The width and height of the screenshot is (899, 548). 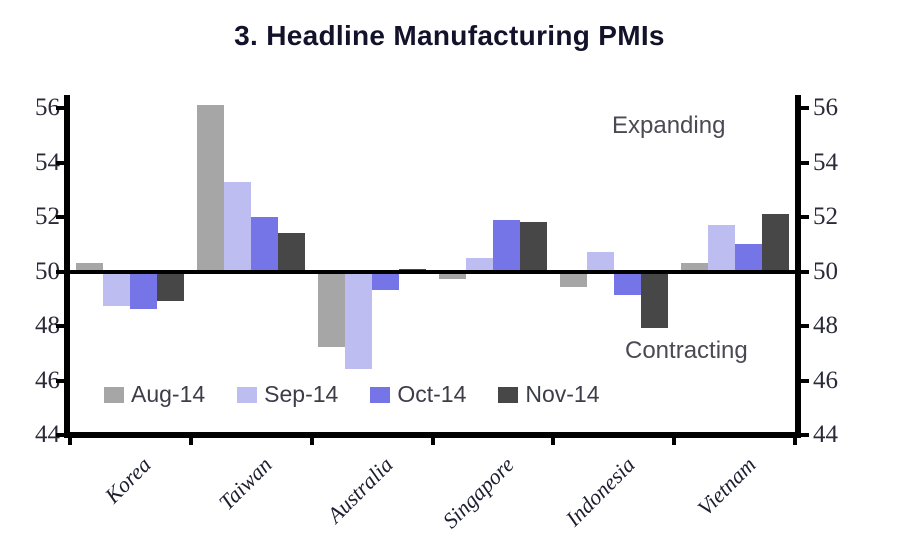 I want to click on y-tick-label-right: 56, so click(x=825, y=107).